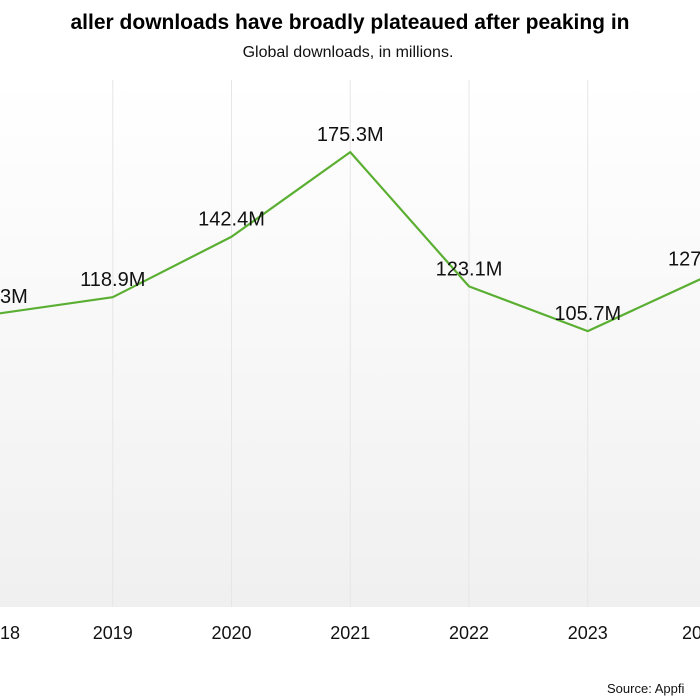 The width and height of the screenshot is (700, 700). Describe the element at coordinates (14, 297) in the screenshot. I see `data-label: 3M` at that location.